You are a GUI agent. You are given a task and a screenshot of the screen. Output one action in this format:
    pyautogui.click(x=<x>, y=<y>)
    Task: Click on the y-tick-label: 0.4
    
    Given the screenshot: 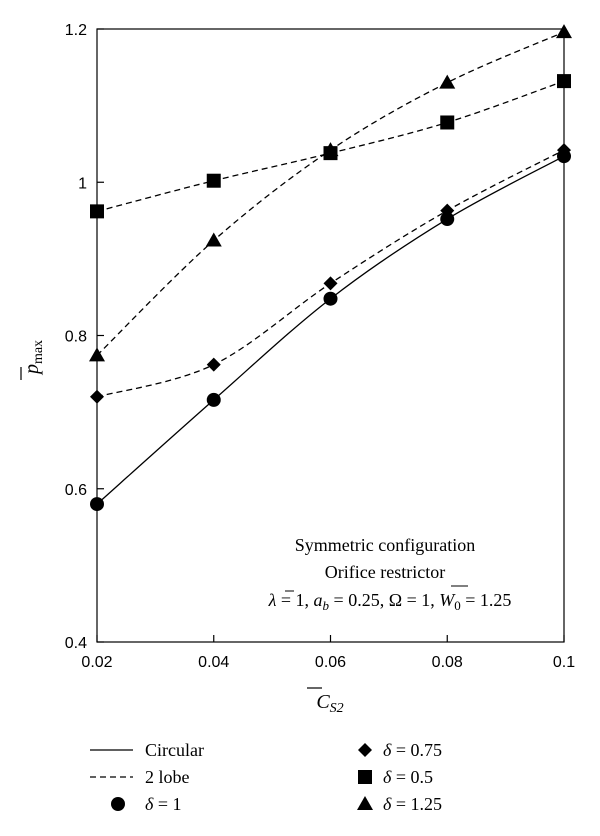 What is the action you would take?
    pyautogui.click(x=76, y=643)
    